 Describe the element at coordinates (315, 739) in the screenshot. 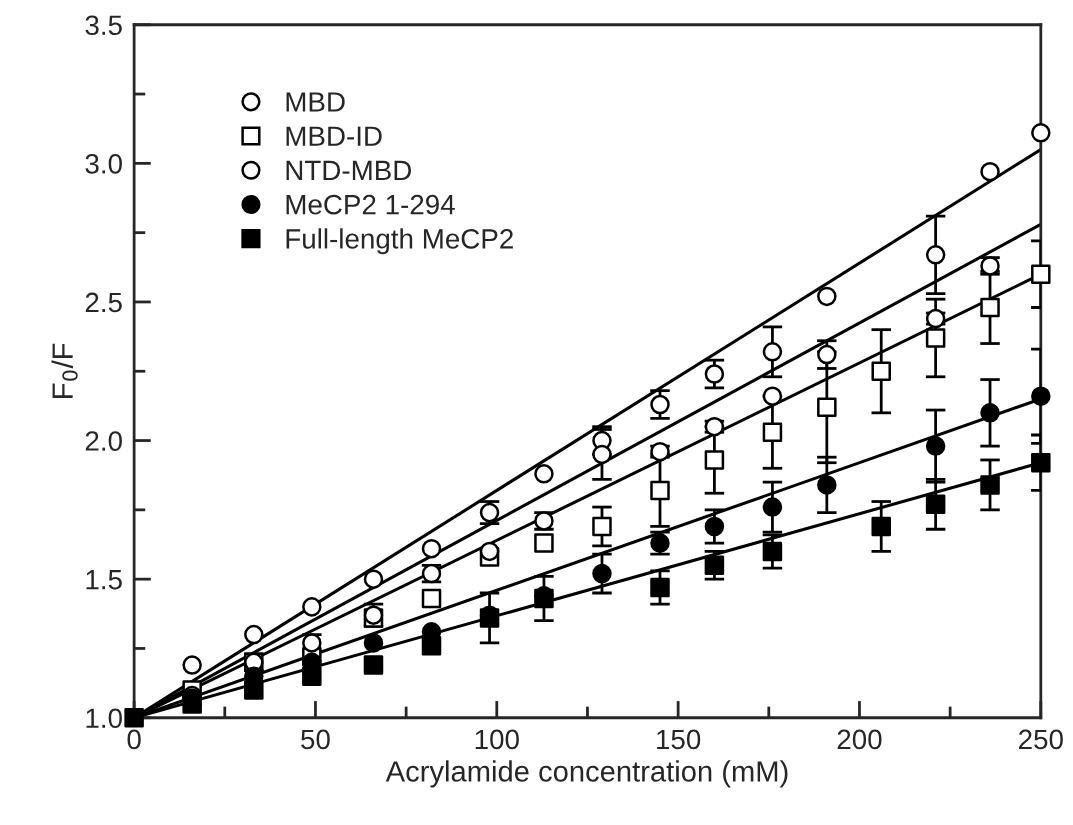

I see `x-tick-label: 50` at that location.